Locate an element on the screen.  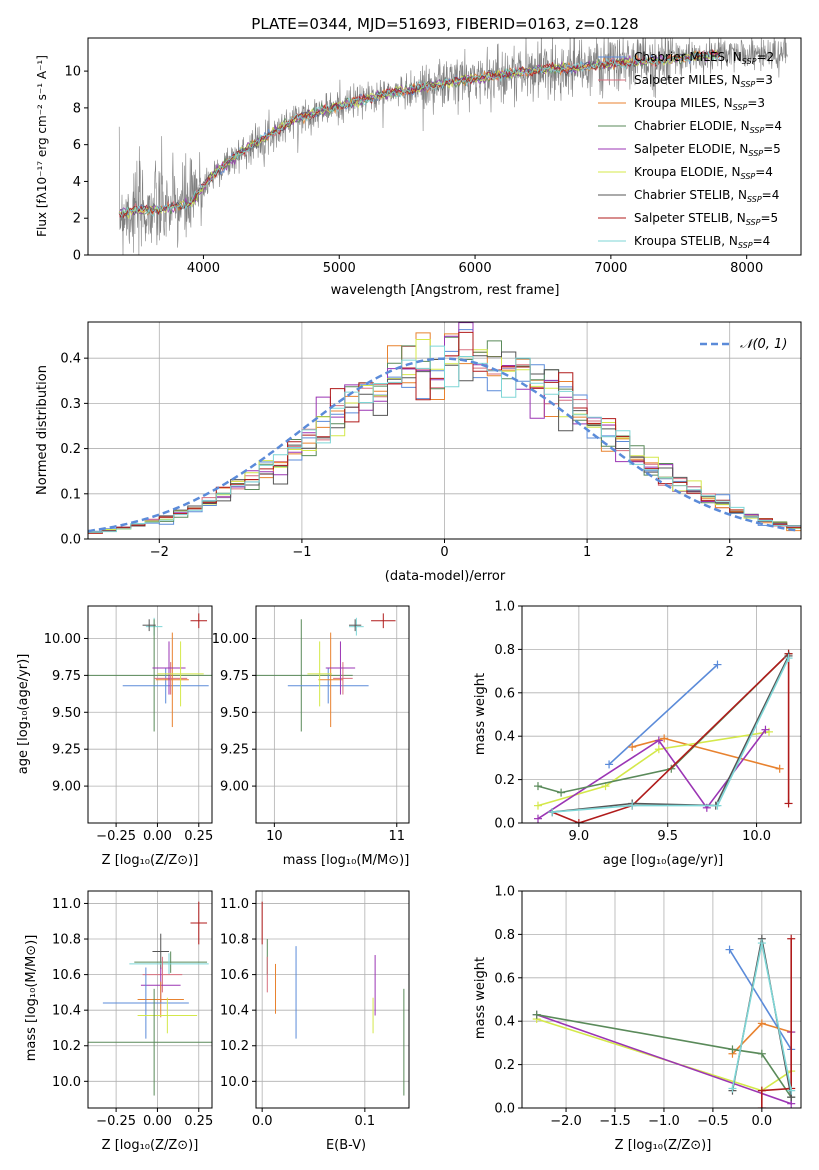
residuals-y-tick-label: 0.1 is located at coordinates (70, 494).